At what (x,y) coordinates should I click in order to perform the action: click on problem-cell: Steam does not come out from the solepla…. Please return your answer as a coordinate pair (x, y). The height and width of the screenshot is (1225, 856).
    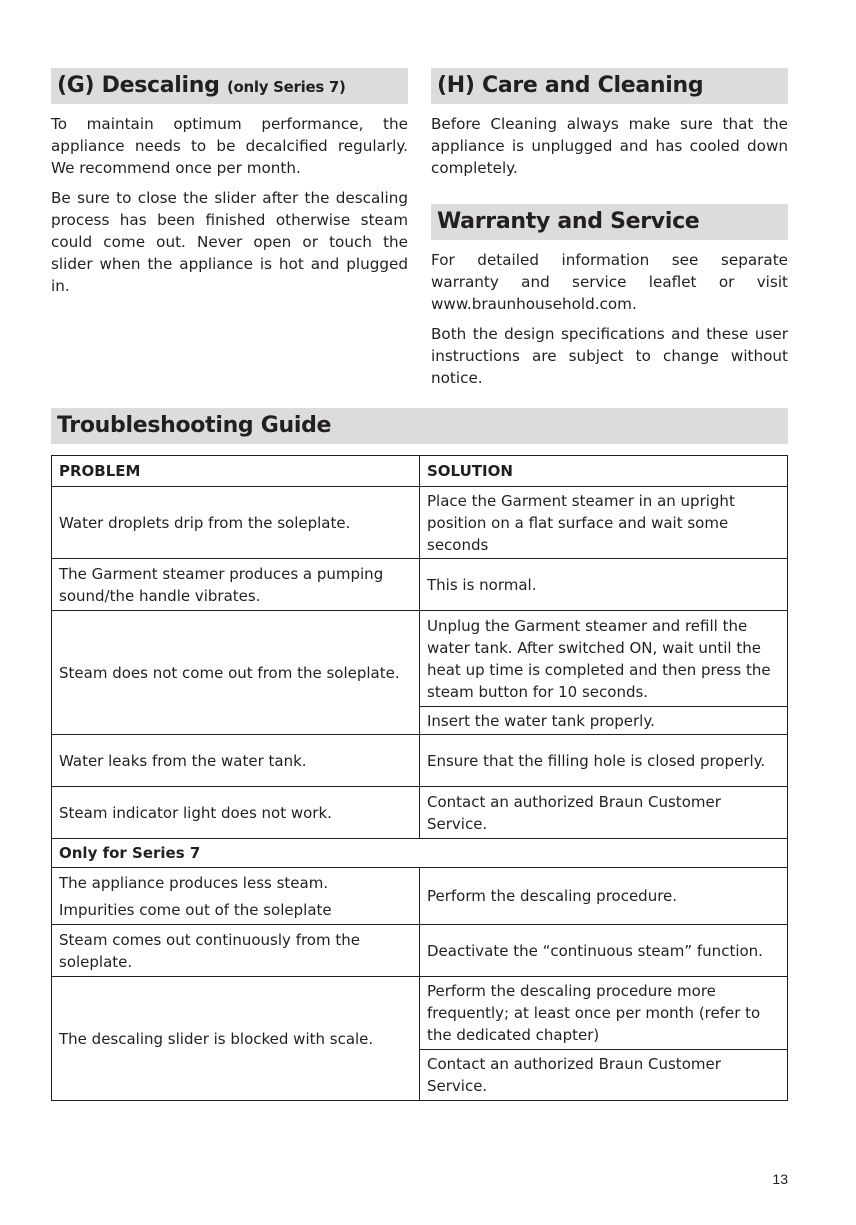
    Looking at the image, I should click on (235, 672).